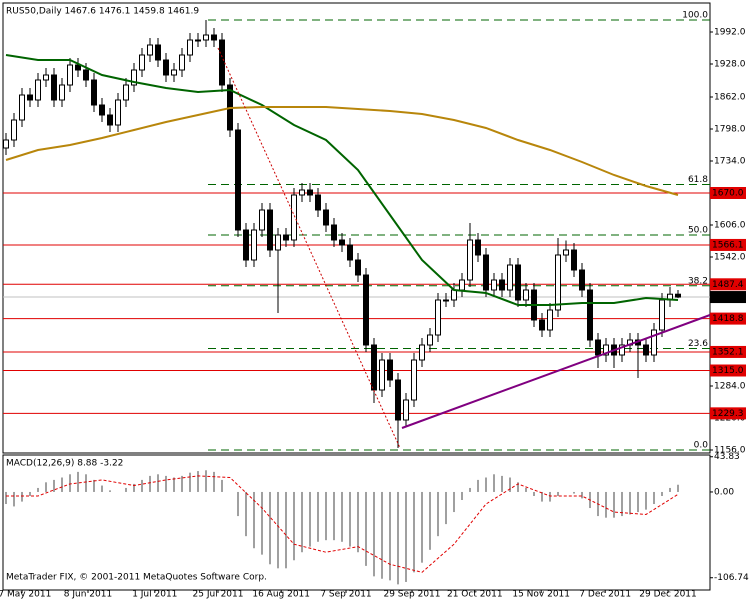 The height and width of the screenshot is (600, 750). Describe the element at coordinates (730, 451) in the screenshot. I see `y-tick-label: 1156.0` at that location.